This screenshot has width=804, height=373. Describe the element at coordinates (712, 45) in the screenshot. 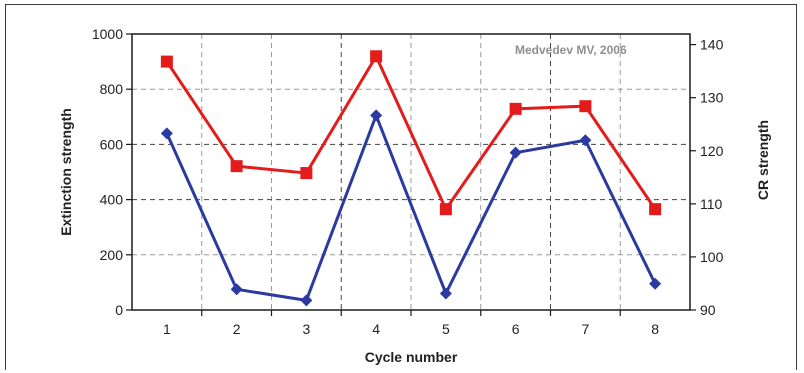

I see `y-right-tick-label: 140` at that location.